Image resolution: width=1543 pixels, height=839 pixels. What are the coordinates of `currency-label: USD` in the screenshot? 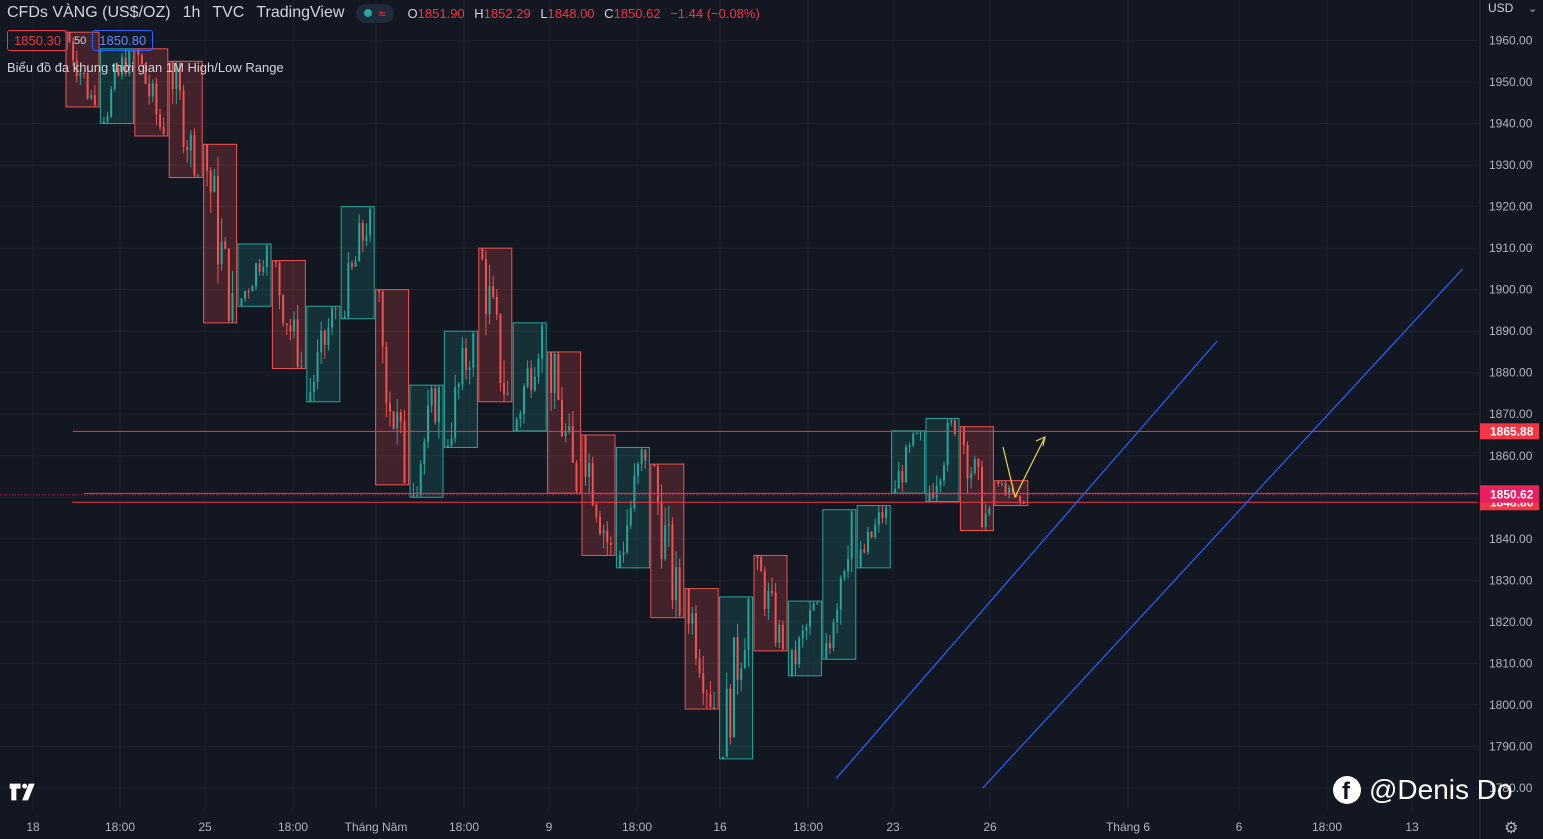 It's located at (1501, 8).